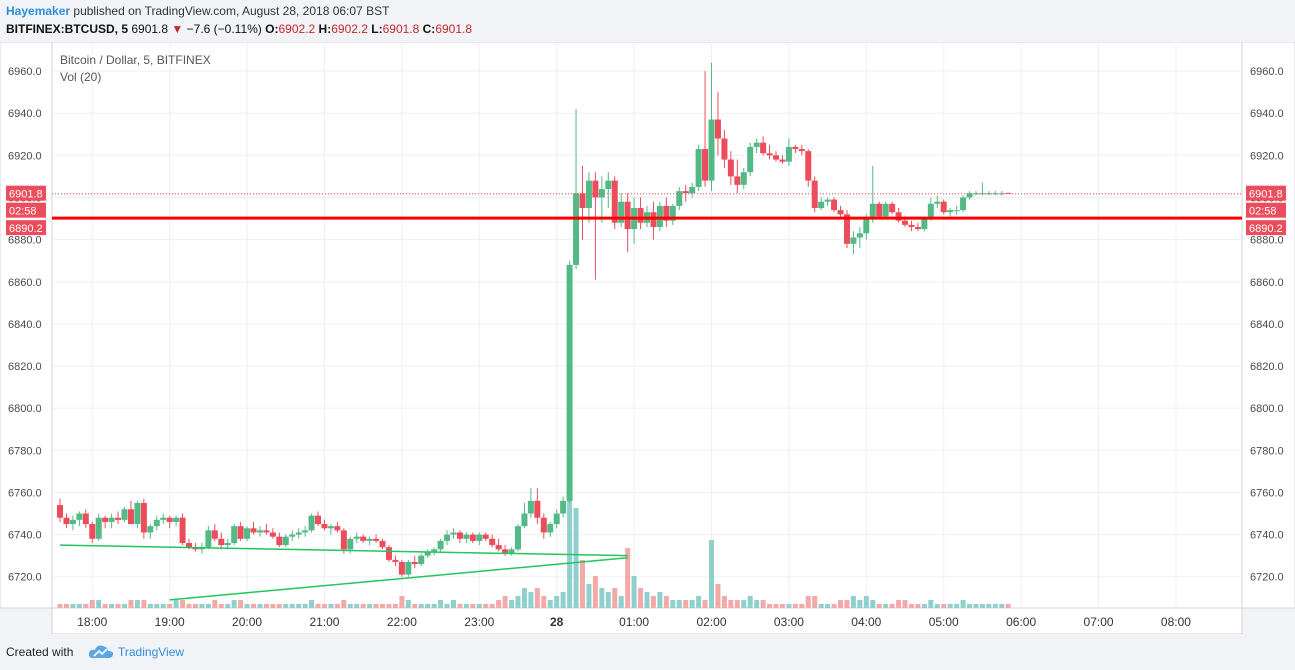 The image size is (1295, 670). I want to click on left-last-price-tag: 6901.8, so click(26, 195).